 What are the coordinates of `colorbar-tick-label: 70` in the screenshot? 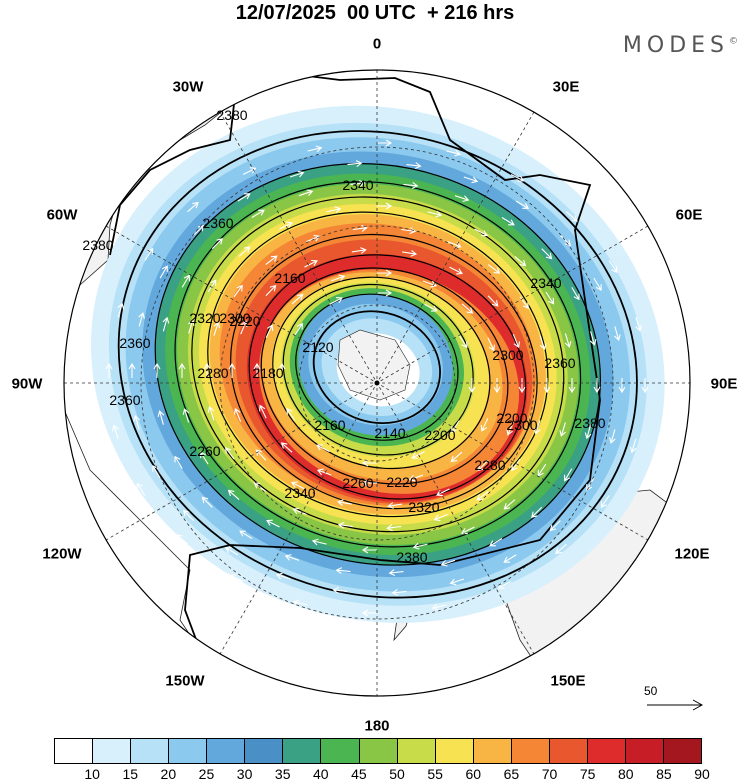 It's located at (549, 774).